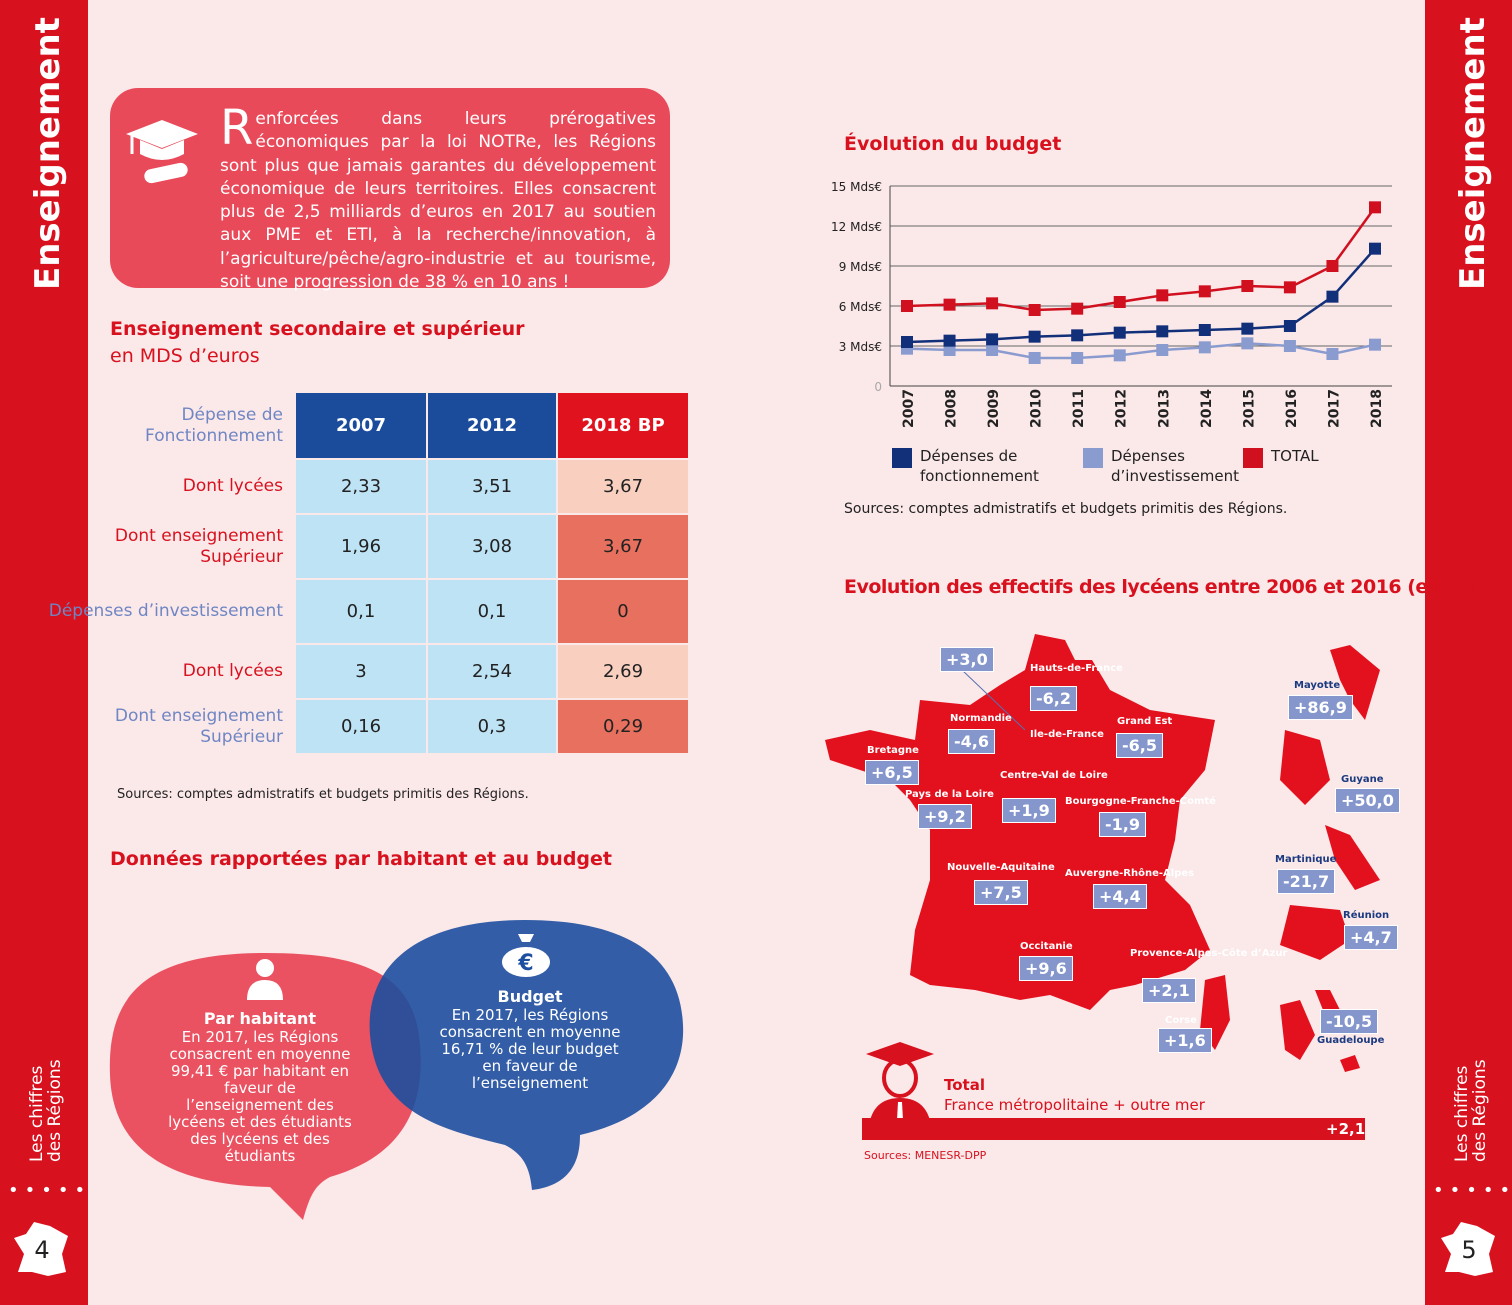 This screenshot has width=1512, height=1305. What do you see at coordinates (198, 726) in the screenshot?
I see `table-row-label: Dont enseignement Supérieur` at bounding box center [198, 726].